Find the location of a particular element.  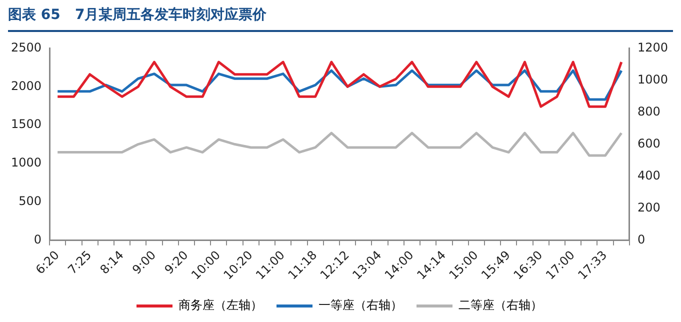

legend-label: 商务座（左轴） is located at coordinates (220, 305).